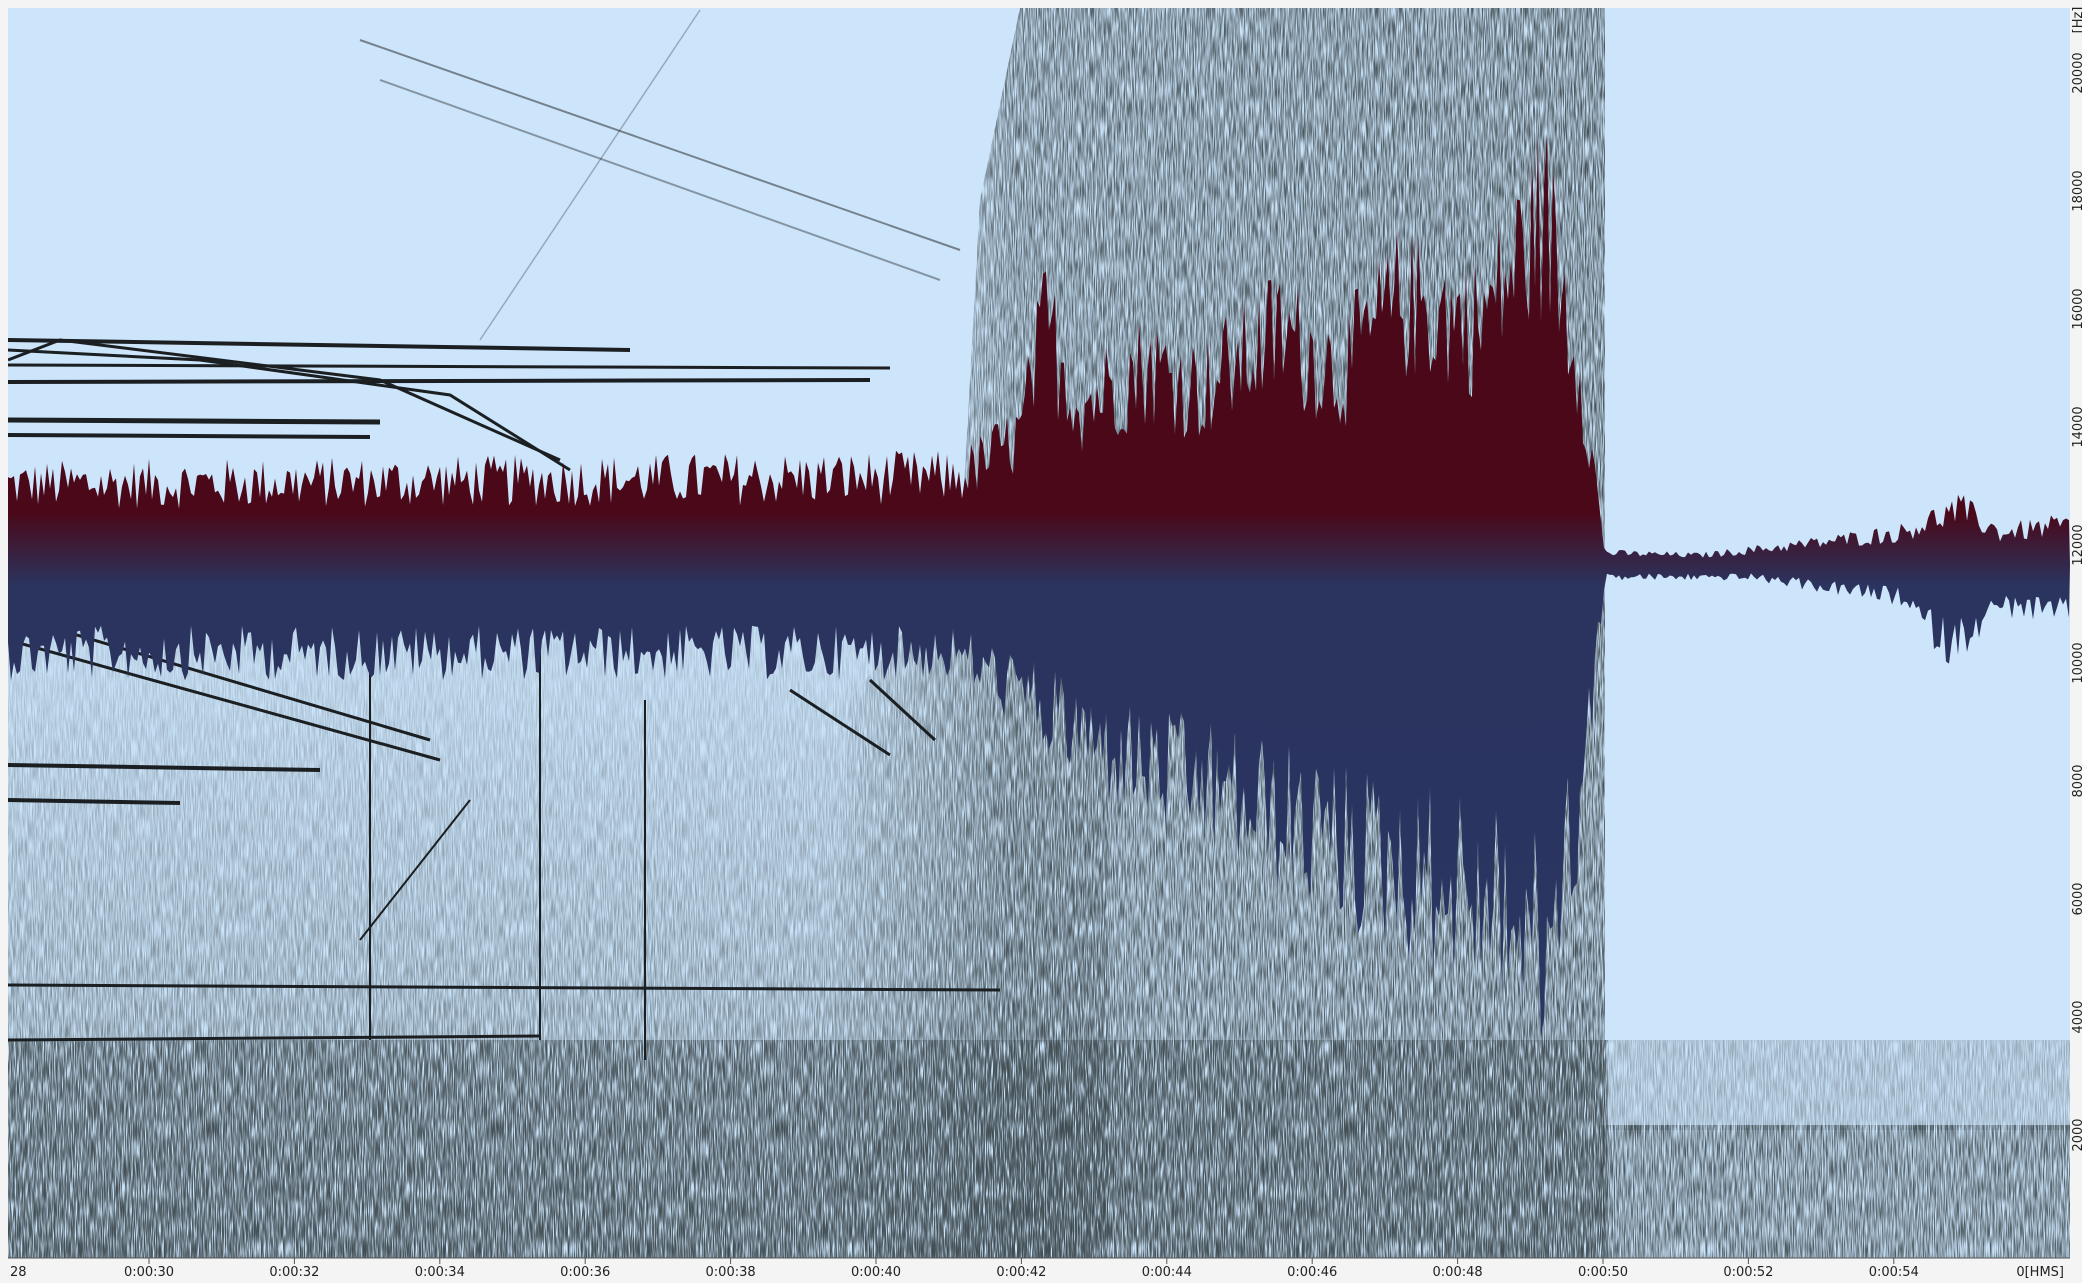 The width and height of the screenshot is (2082, 1283). What do you see at coordinates (2076, 426) in the screenshot?
I see `frequency-label: 14000` at bounding box center [2076, 426].